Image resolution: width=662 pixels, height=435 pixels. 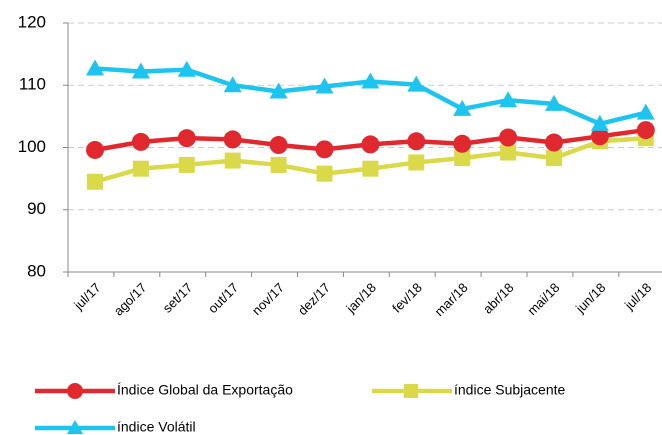 What do you see at coordinates (32, 146) in the screenshot?
I see `y-tick-label: 100` at bounding box center [32, 146].